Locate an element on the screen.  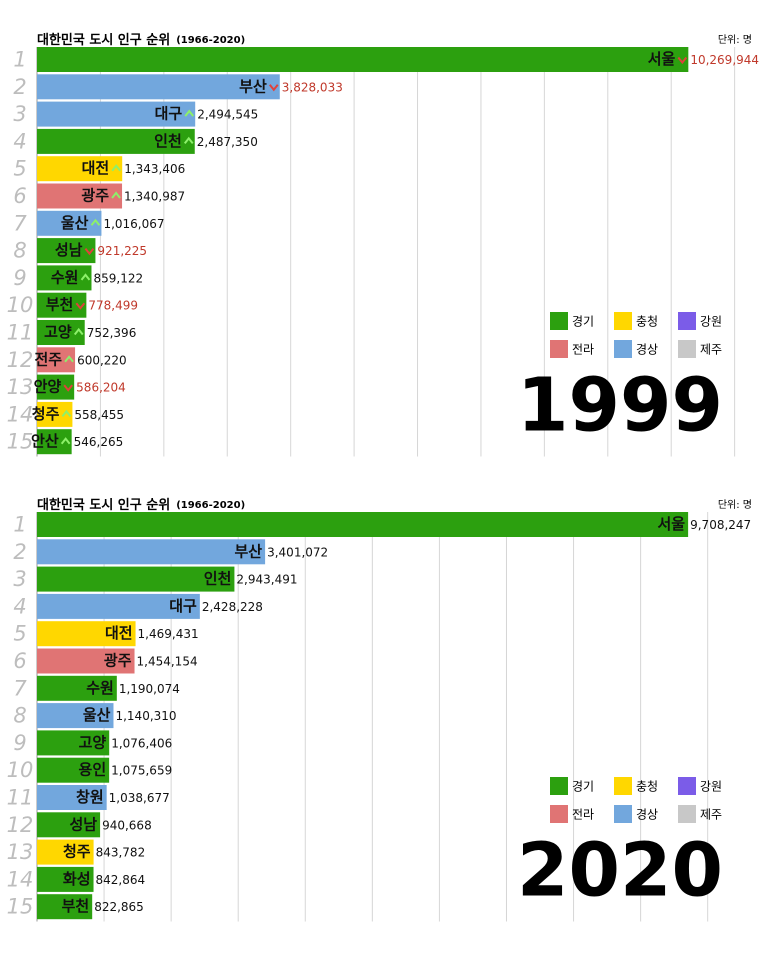
value-label: 1,038,677 is located at coordinates (139, 798).